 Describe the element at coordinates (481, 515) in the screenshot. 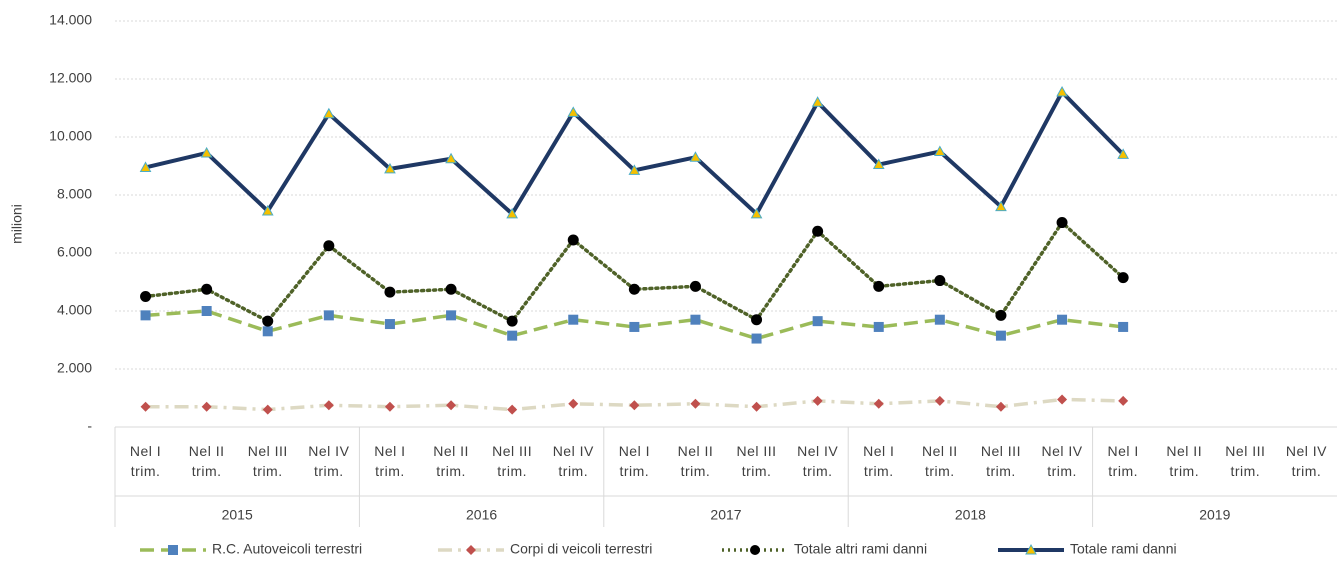

I see `x-group-label: 2016` at that location.